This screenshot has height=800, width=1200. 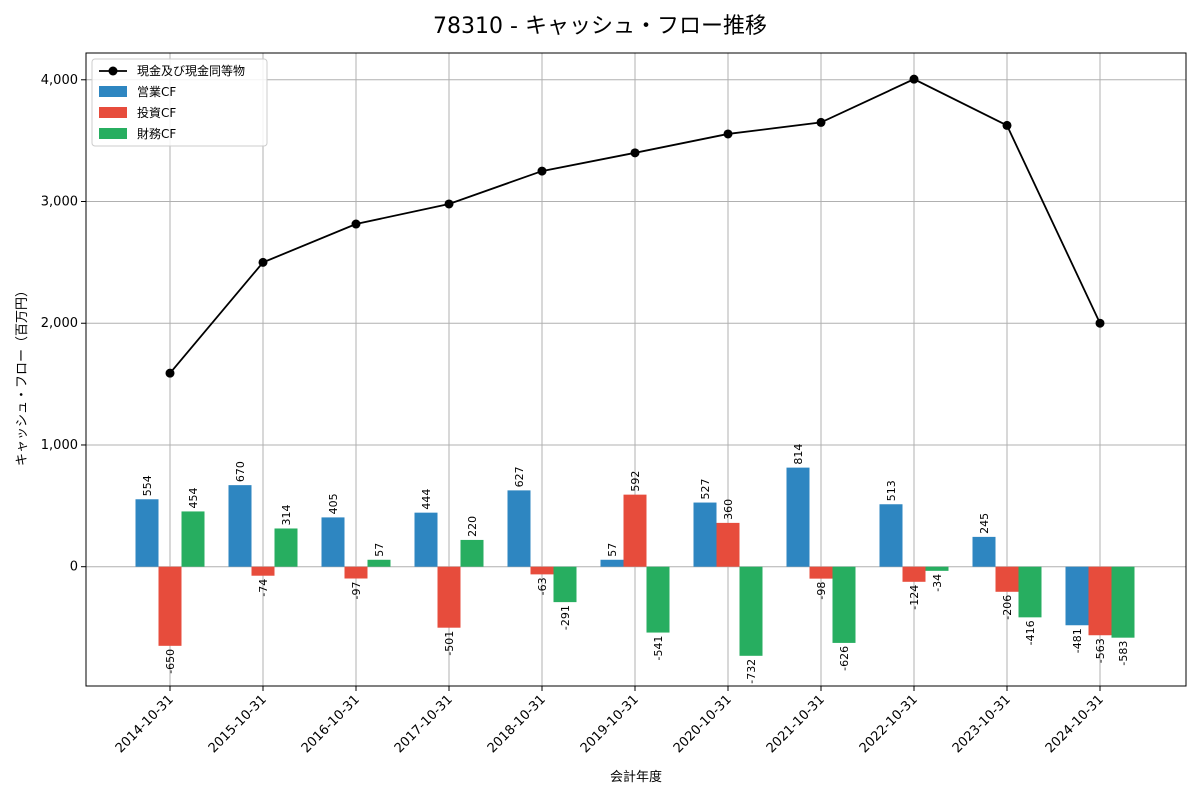 What do you see at coordinates (426, 499) in the screenshot?
I see `bar-value-label: 444` at bounding box center [426, 499].